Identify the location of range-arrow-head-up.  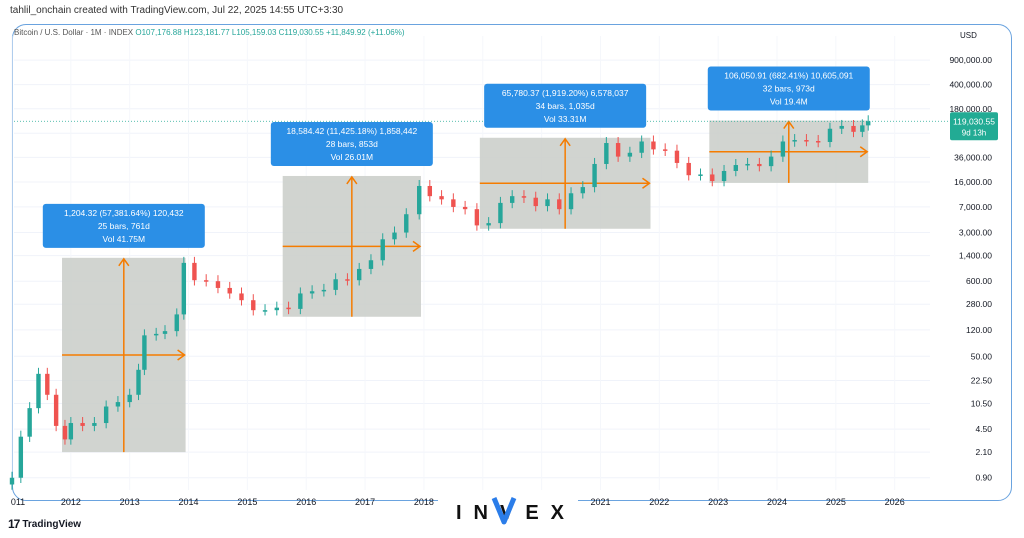
(124, 262).